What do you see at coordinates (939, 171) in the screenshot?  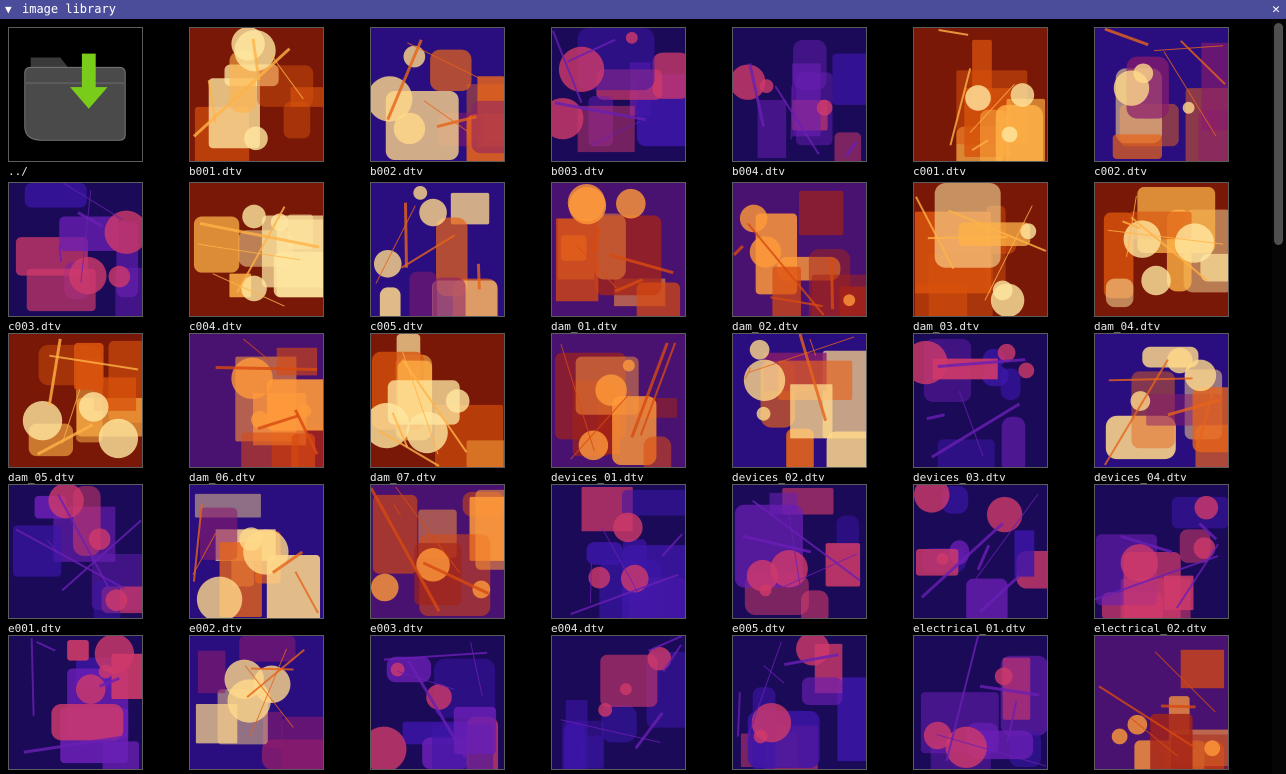 I see `item-label: c001.dtv` at bounding box center [939, 171].